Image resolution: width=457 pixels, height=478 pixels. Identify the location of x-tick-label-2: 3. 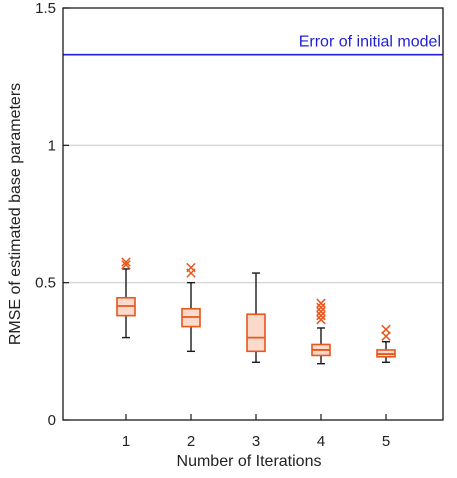
(256, 441).